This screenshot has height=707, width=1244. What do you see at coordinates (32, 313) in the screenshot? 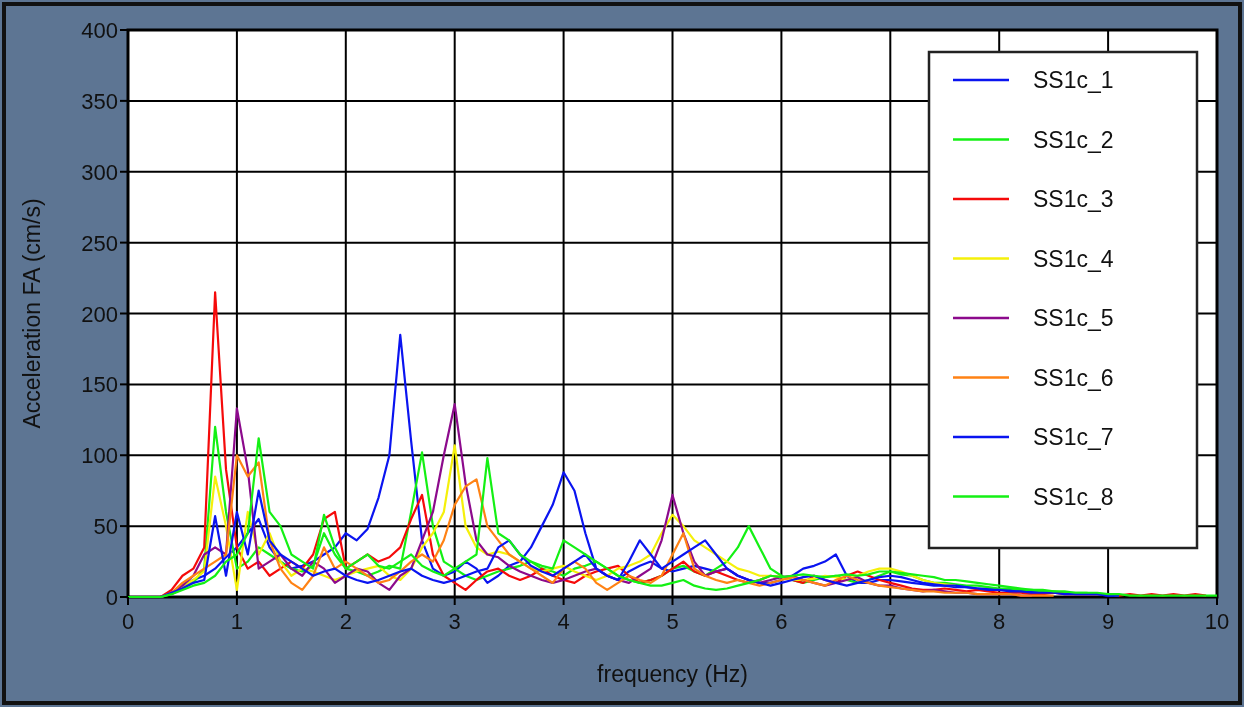
I see `y-axis-title: Acceleration FA (cm/s)` at bounding box center [32, 313].